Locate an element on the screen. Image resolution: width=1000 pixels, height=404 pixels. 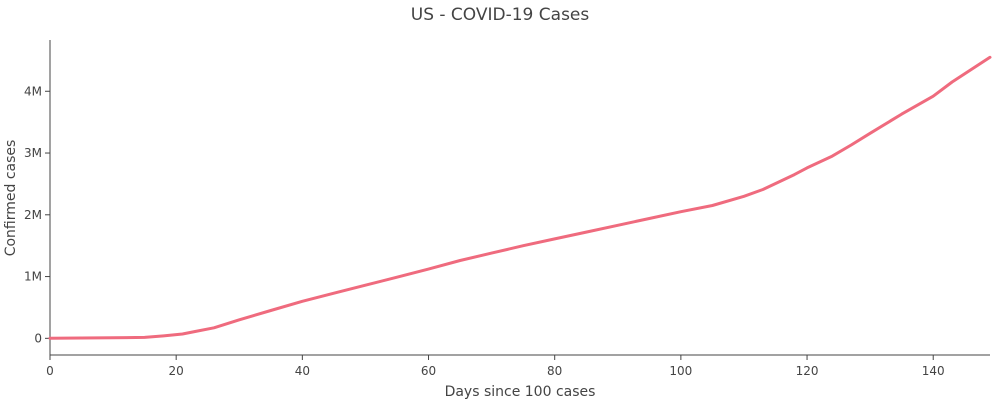
x-tick-label: 20 is located at coordinates (176, 371).